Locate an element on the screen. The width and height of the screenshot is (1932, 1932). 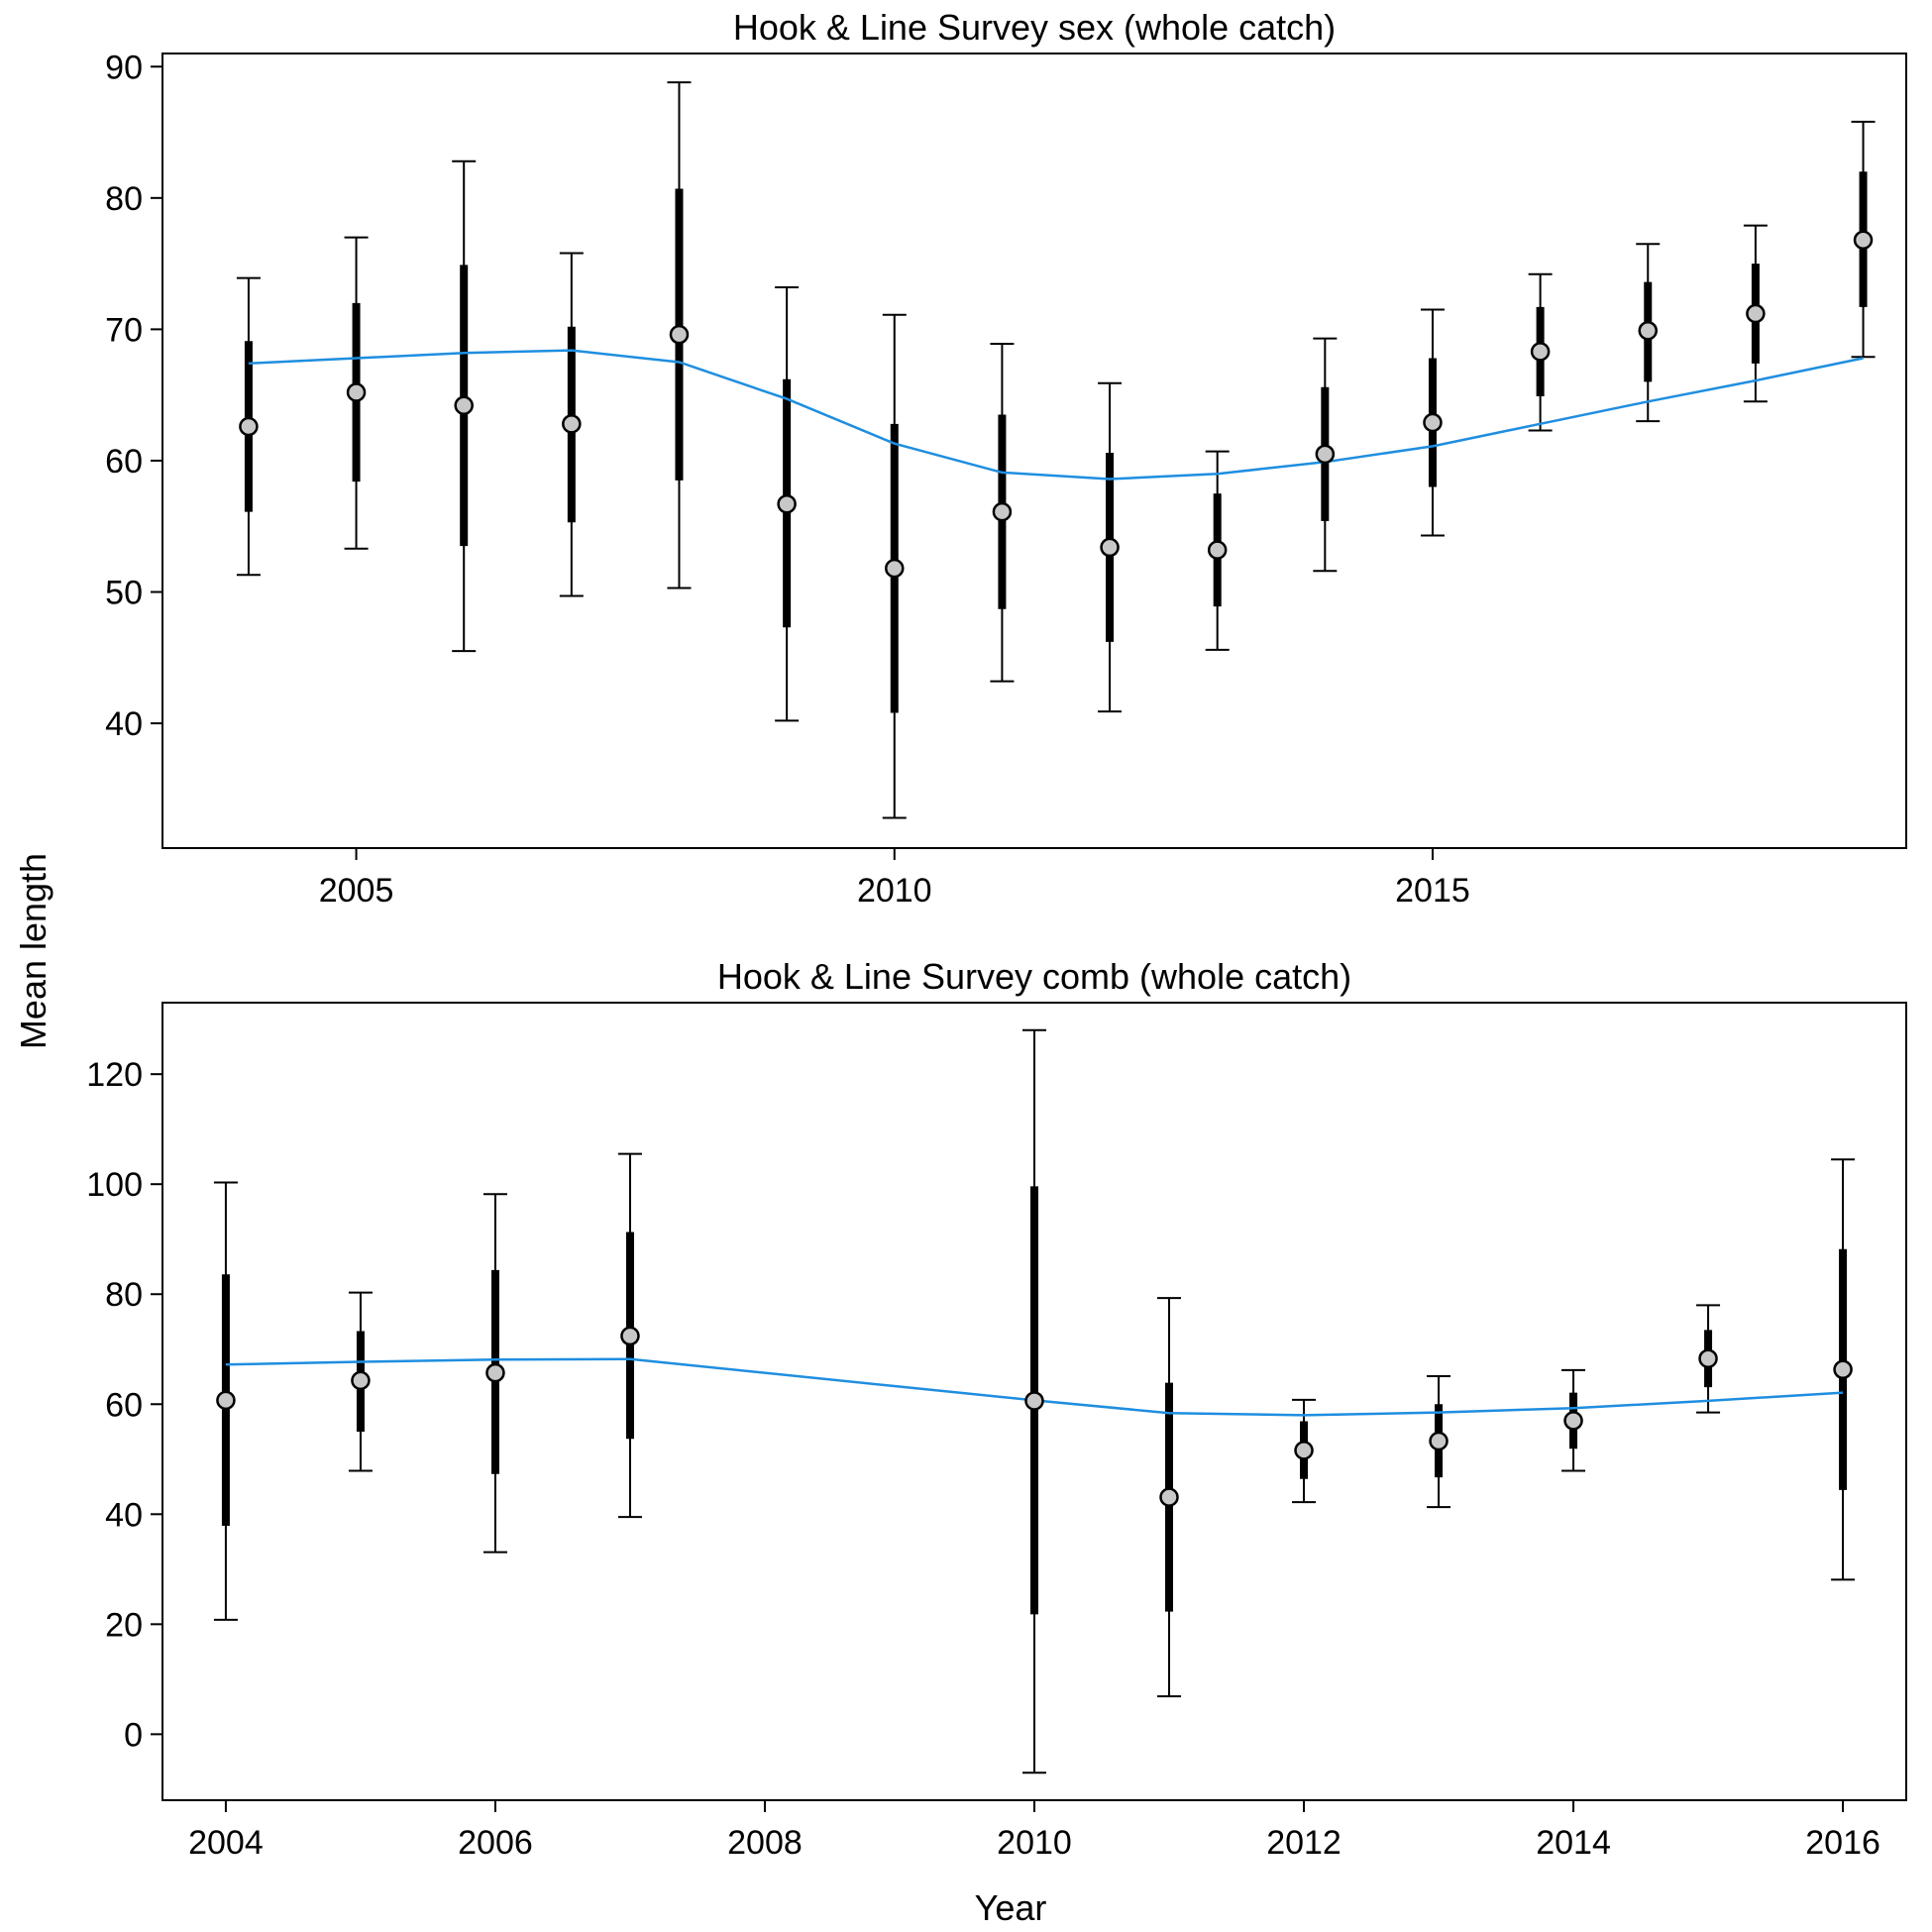
y-tick-label: 100 is located at coordinates (115, 1185).